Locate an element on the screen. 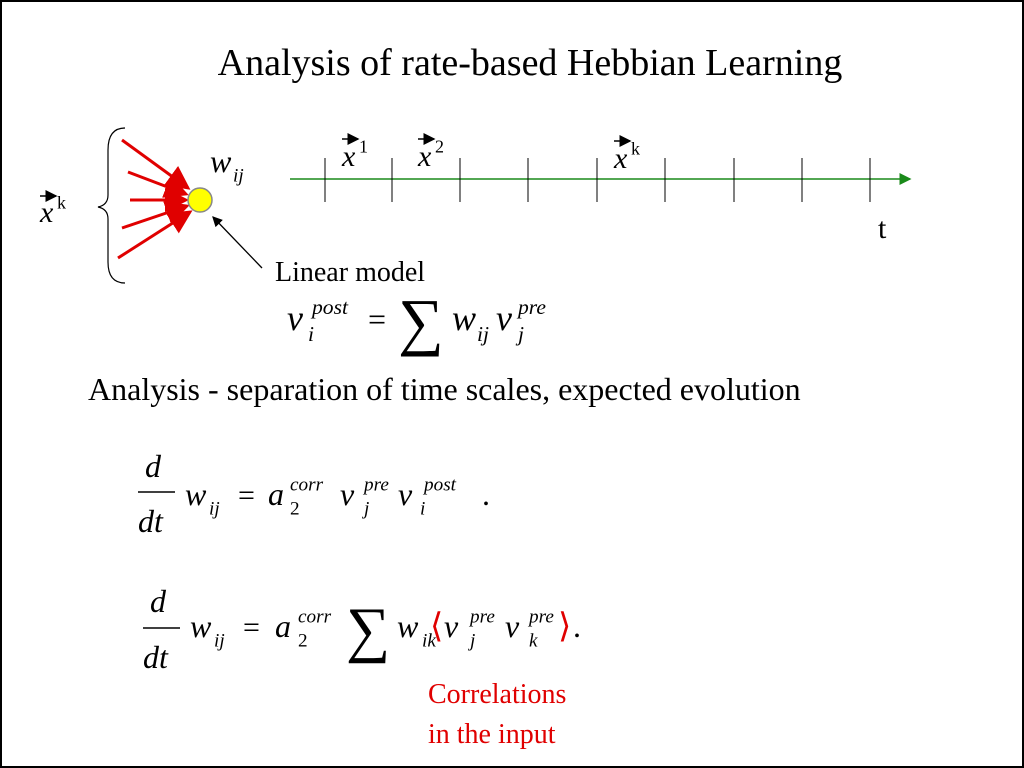  math-superscript: 1 is located at coordinates (363, 147).